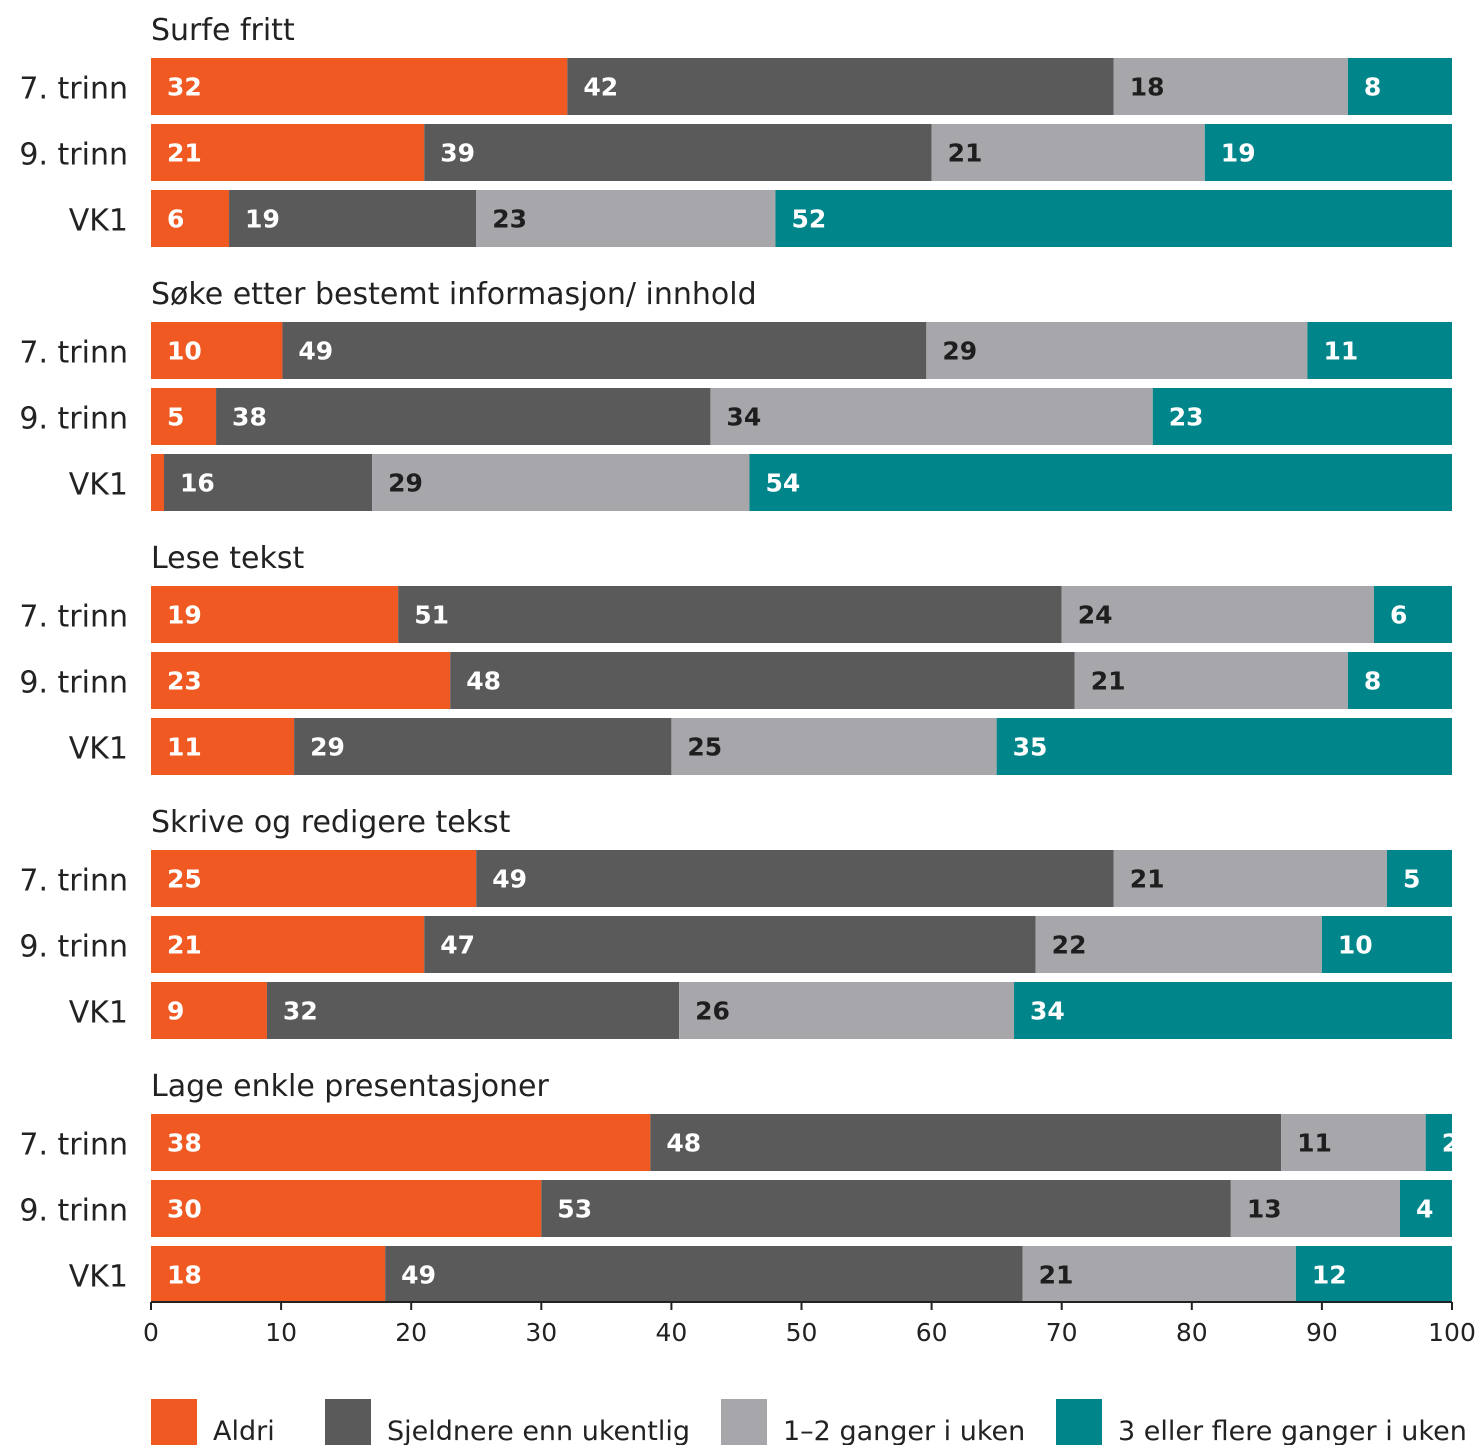 The width and height of the screenshot is (1482, 1445). I want to click on x-tick-label: 30, so click(541, 1332).